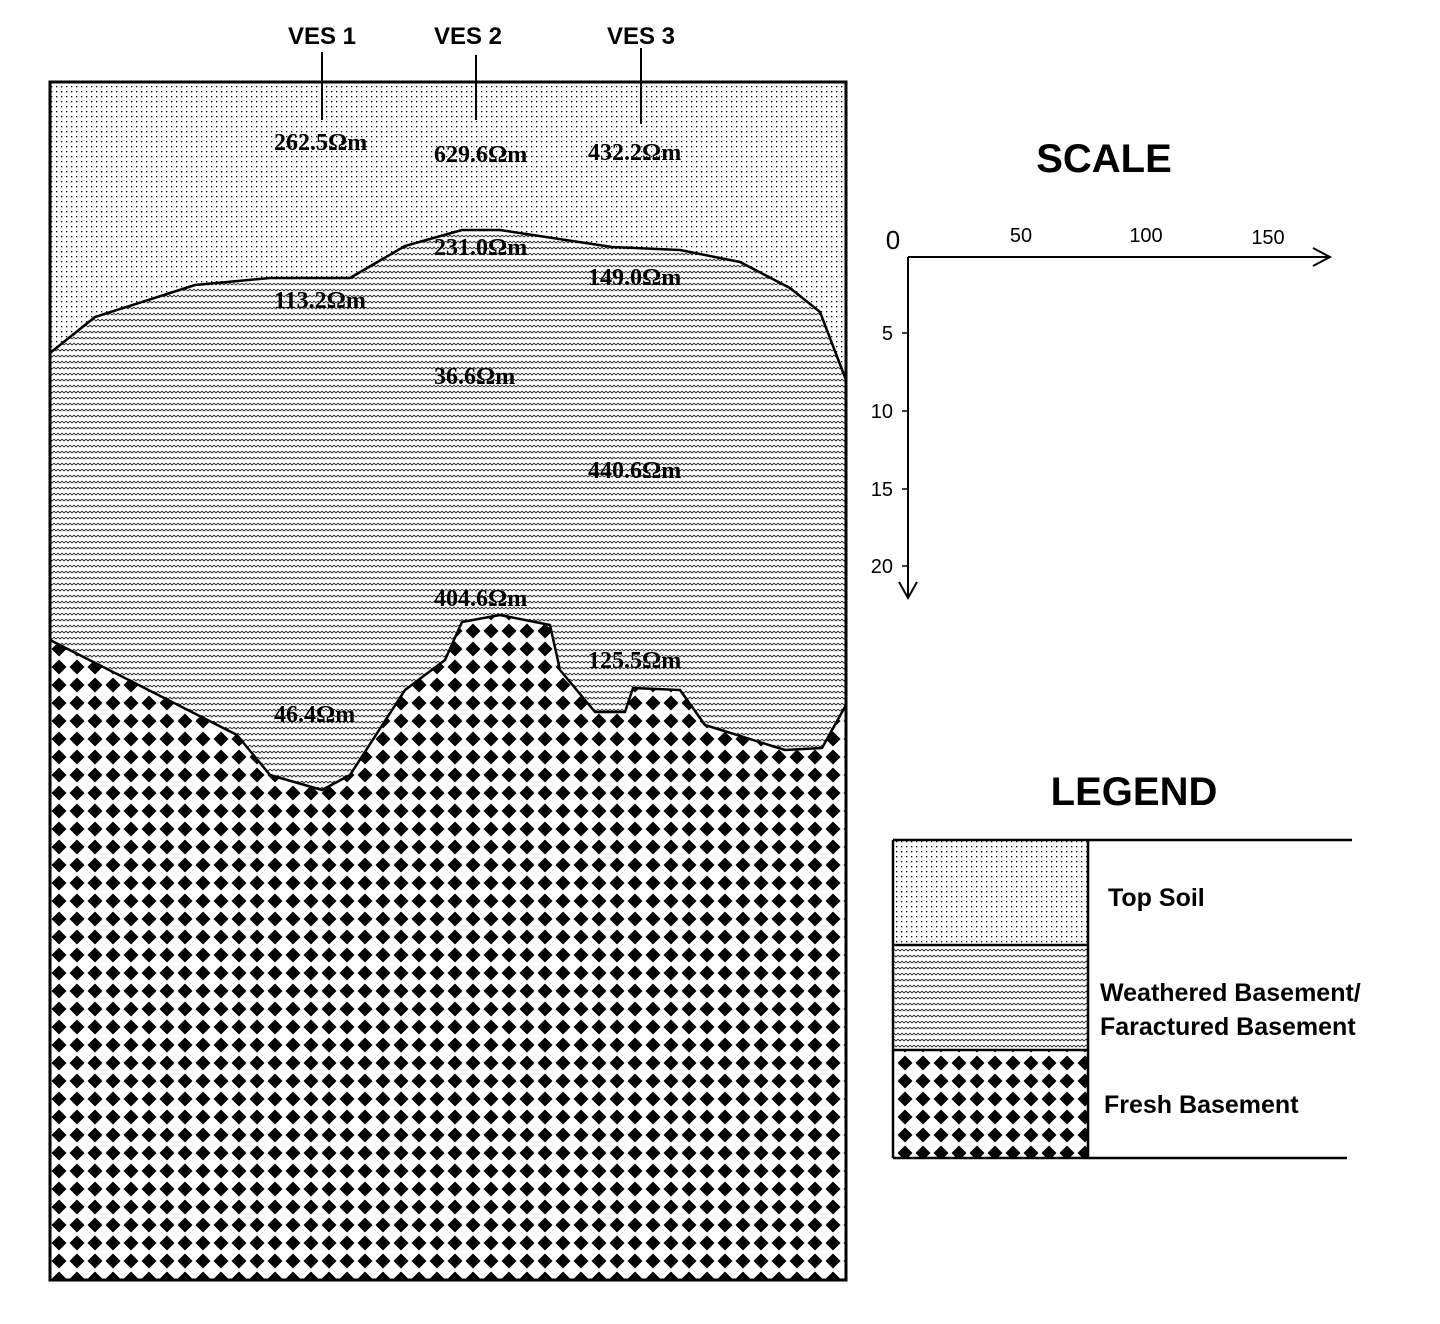 This screenshot has height=1324, width=1440. What do you see at coordinates (990, 892) in the screenshot?
I see `legend-swatch-top-soil` at bounding box center [990, 892].